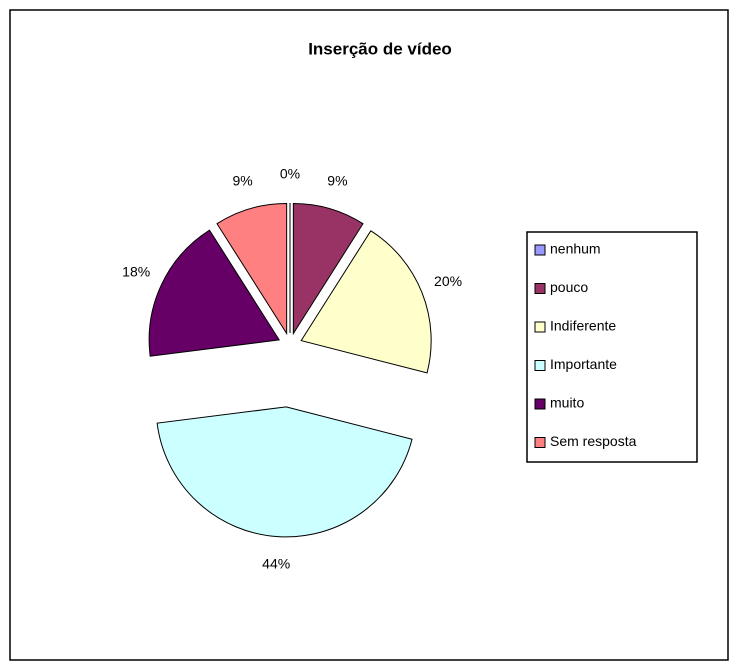 Image resolution: width=740 pixels, height=668 pixels. What do you see at coordinates (567, 403) in the screenshot?
I see `legend-label: muito` at bounding box center [567, 403].